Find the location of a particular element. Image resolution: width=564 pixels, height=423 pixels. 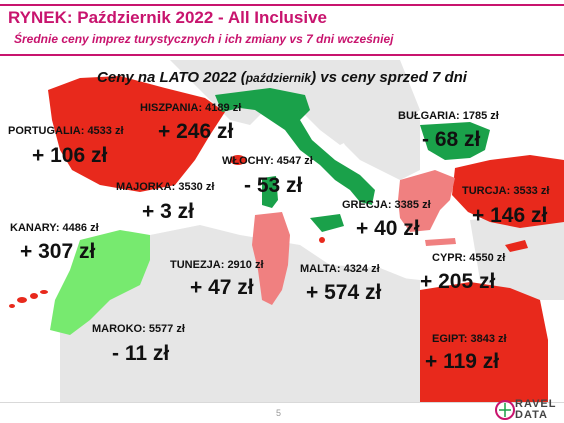

bulgaria-change: - 68 zł is located at coordinates (451, 139).